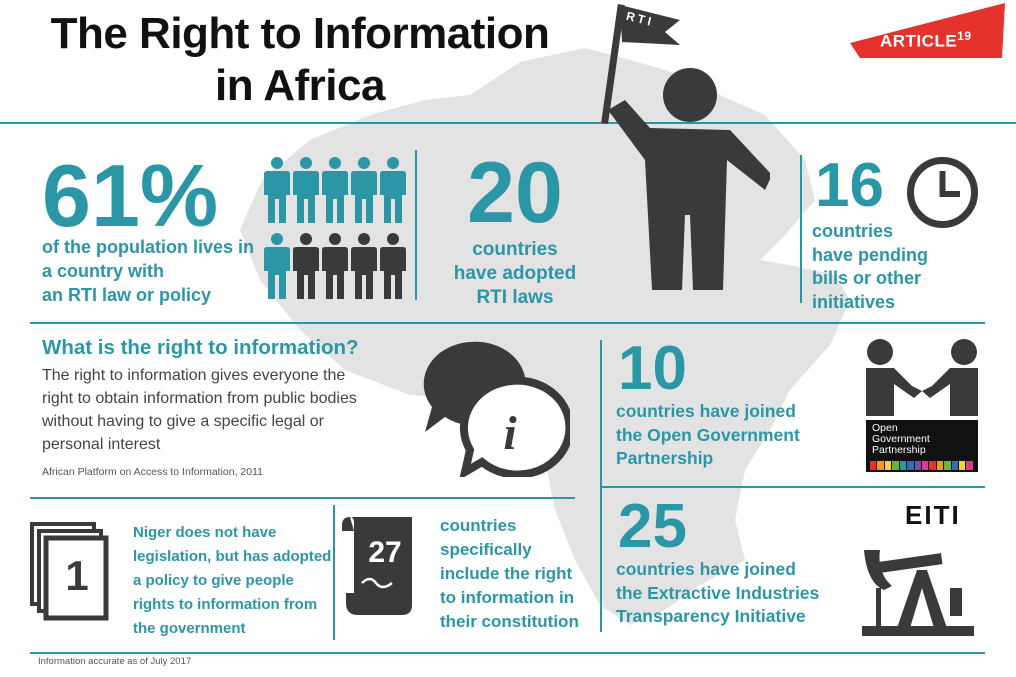 The image size is (1016, 677). Describe the element at coordinates (652, 526) in the screenshot. I see `eiti-value: 25` at that location.